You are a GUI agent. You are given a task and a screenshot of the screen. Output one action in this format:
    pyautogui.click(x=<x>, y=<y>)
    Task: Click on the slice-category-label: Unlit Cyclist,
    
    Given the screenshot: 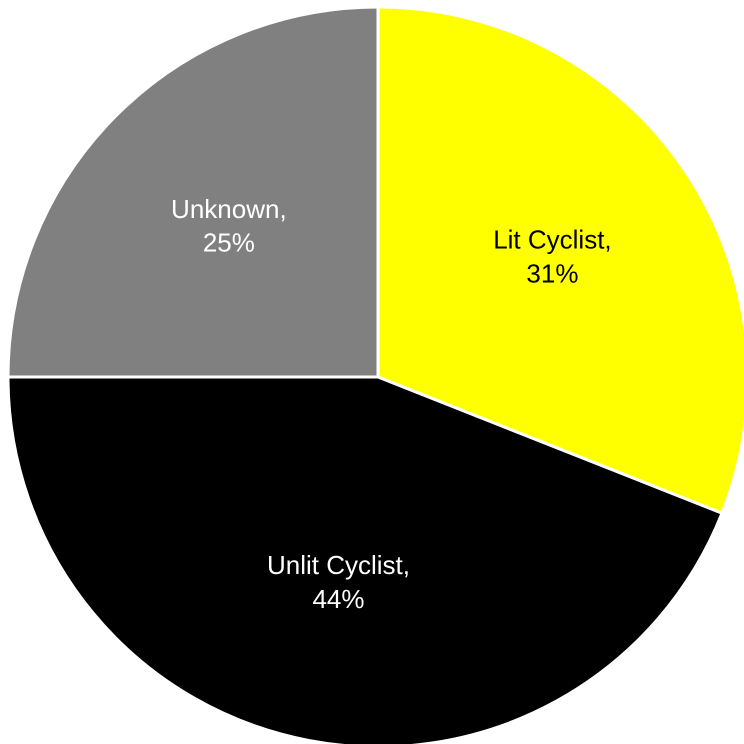 What is the action you would take?
    pyautogui.click(x=338, y=565)
    